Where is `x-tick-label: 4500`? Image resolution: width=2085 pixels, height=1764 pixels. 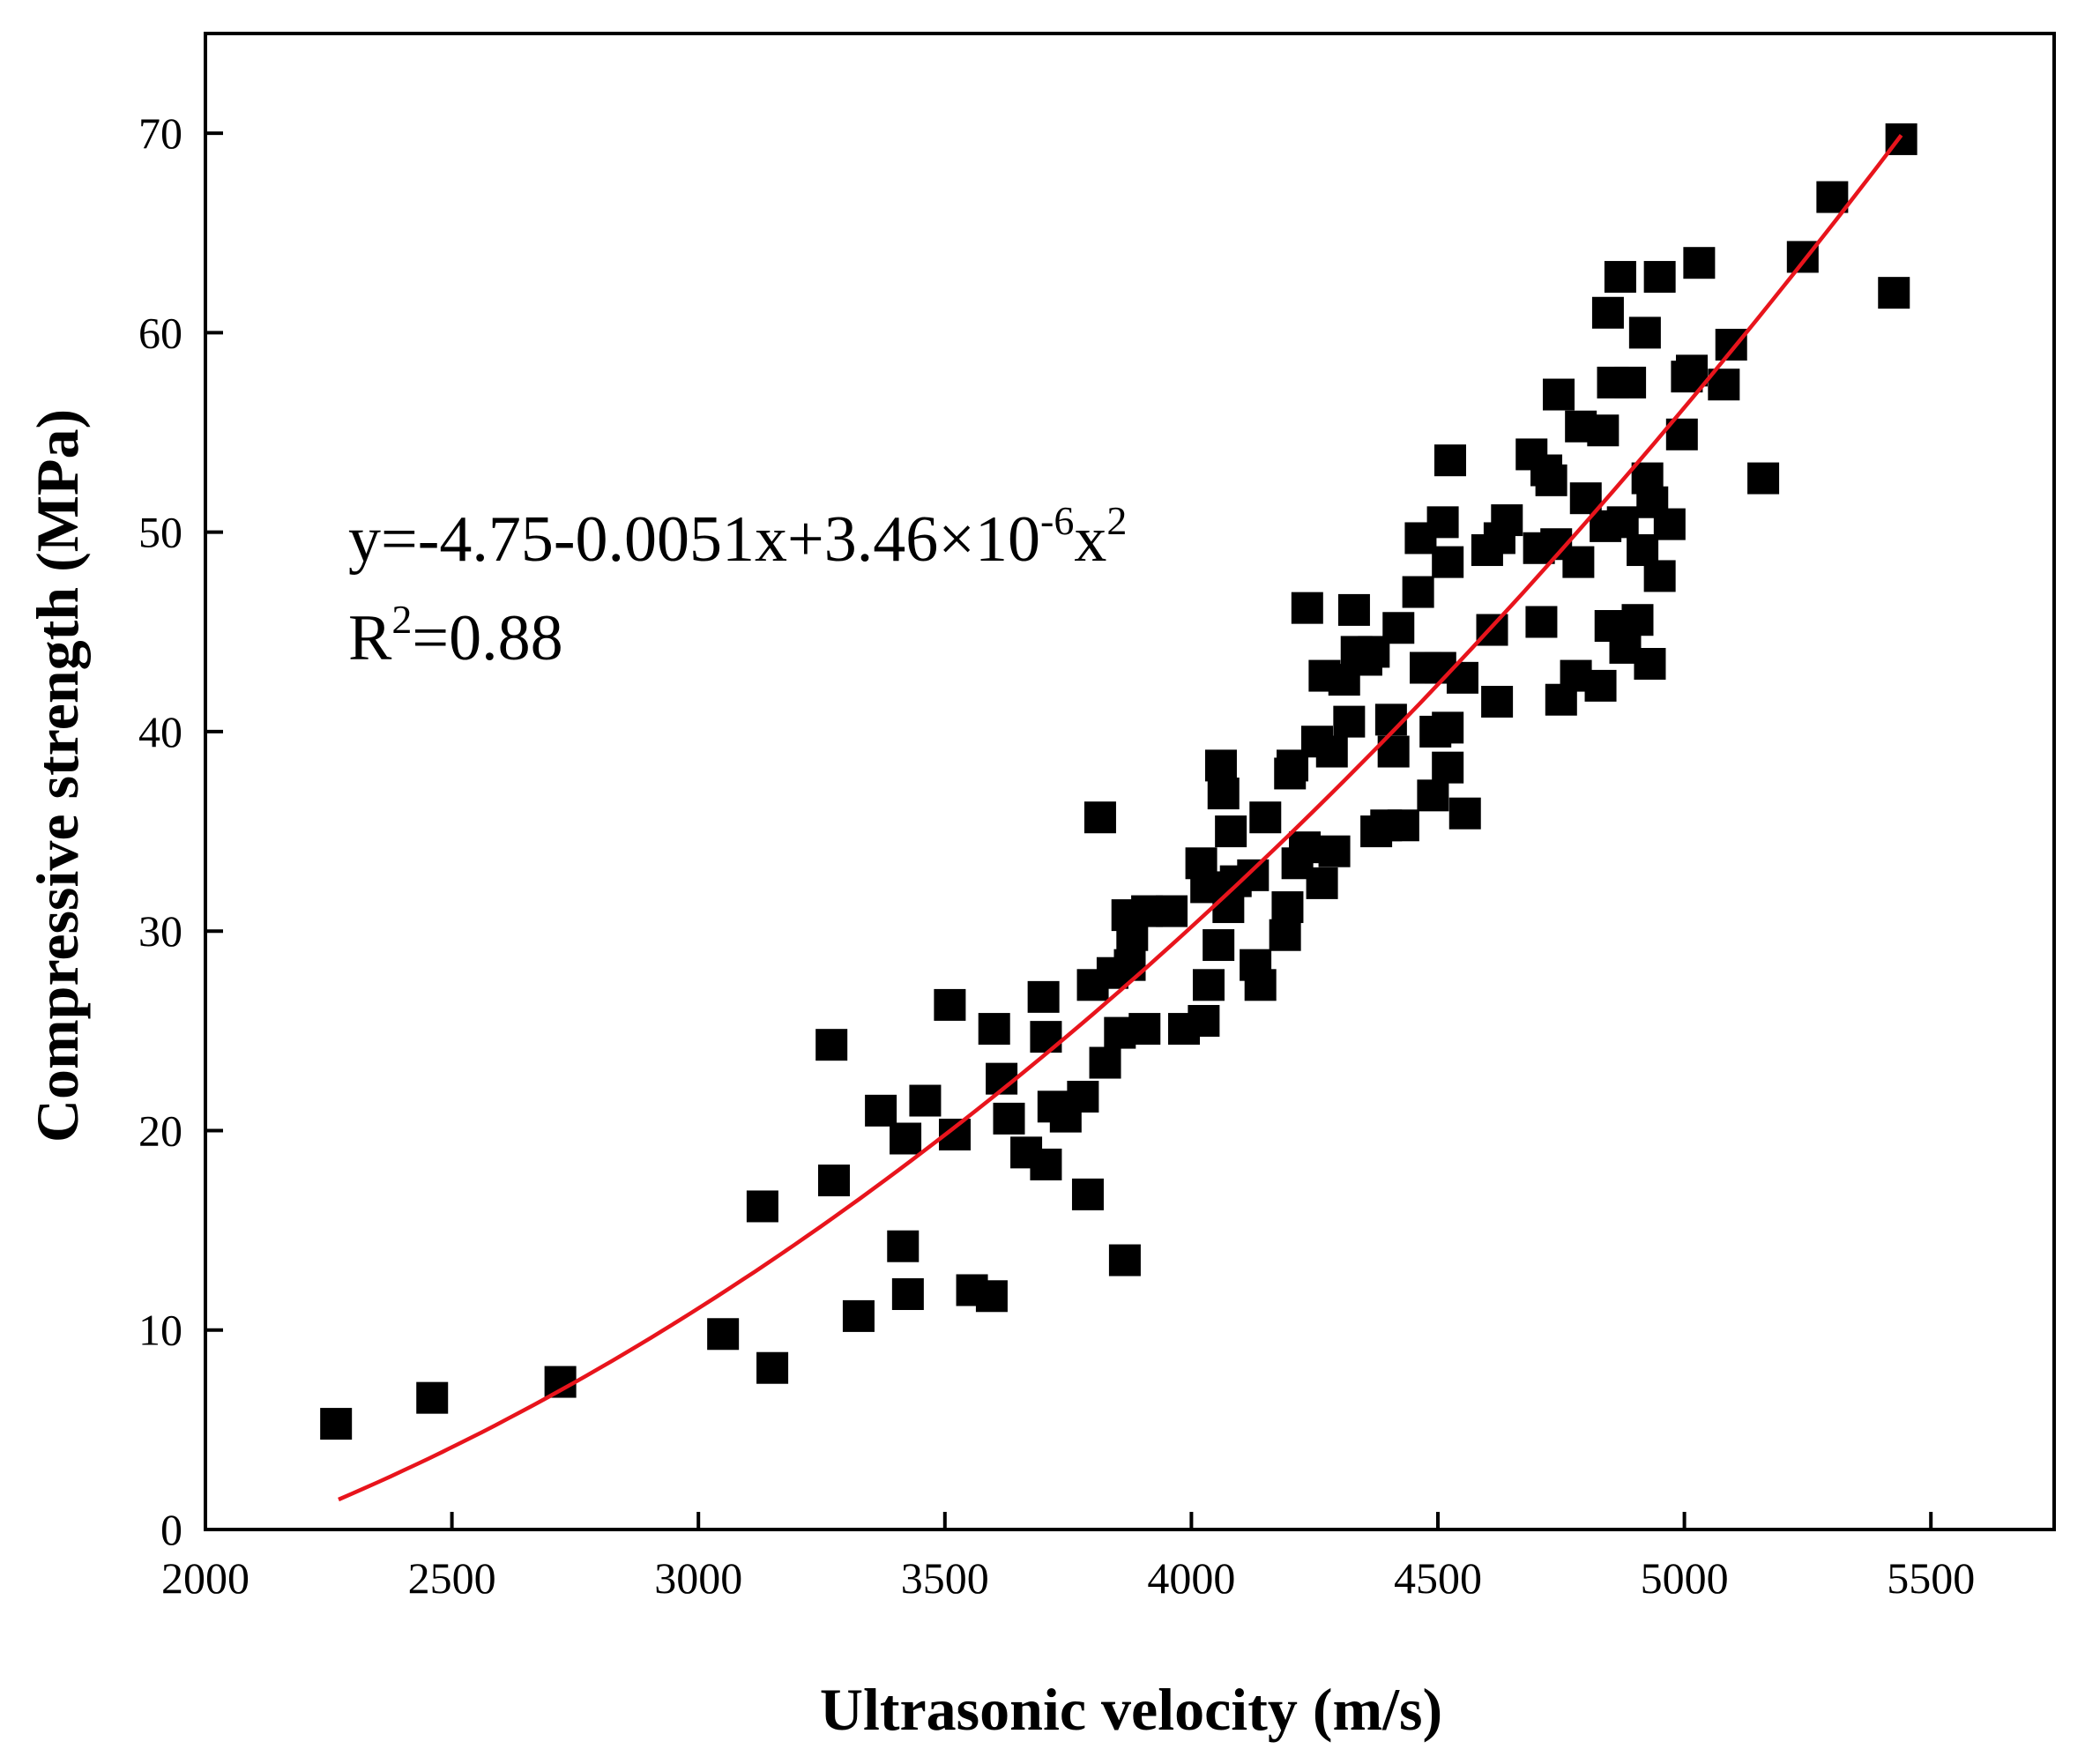 x-tick-label: 4500 is located at coordinates (1438, 1578).